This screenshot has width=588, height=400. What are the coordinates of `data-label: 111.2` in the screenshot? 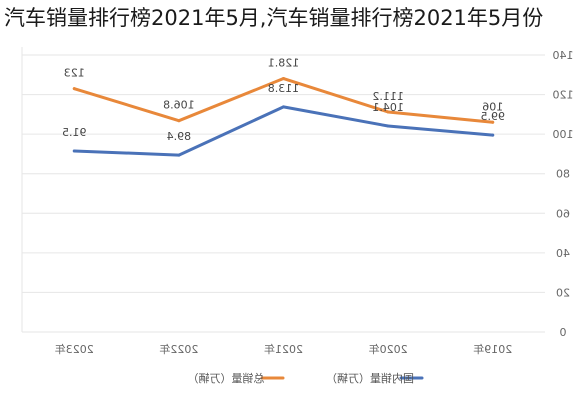 It's located at (388, 96).